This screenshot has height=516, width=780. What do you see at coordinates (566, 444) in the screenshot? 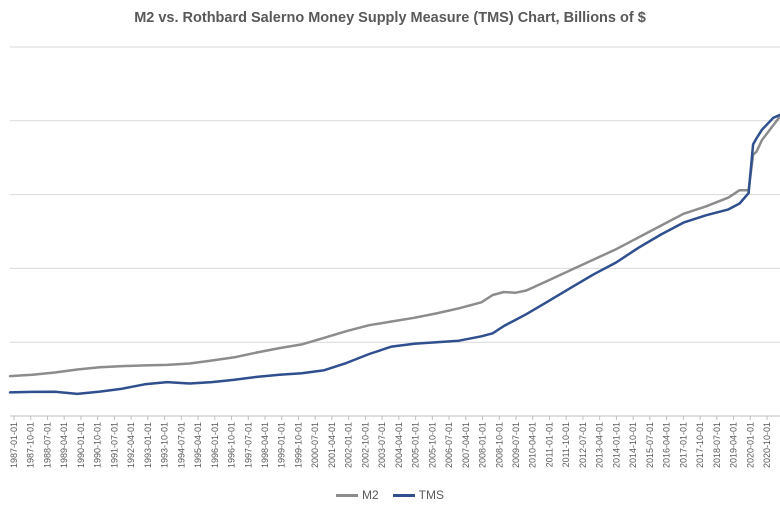
I see `x-tick-label: 2011-10-01` at bounding box center [566, 444].